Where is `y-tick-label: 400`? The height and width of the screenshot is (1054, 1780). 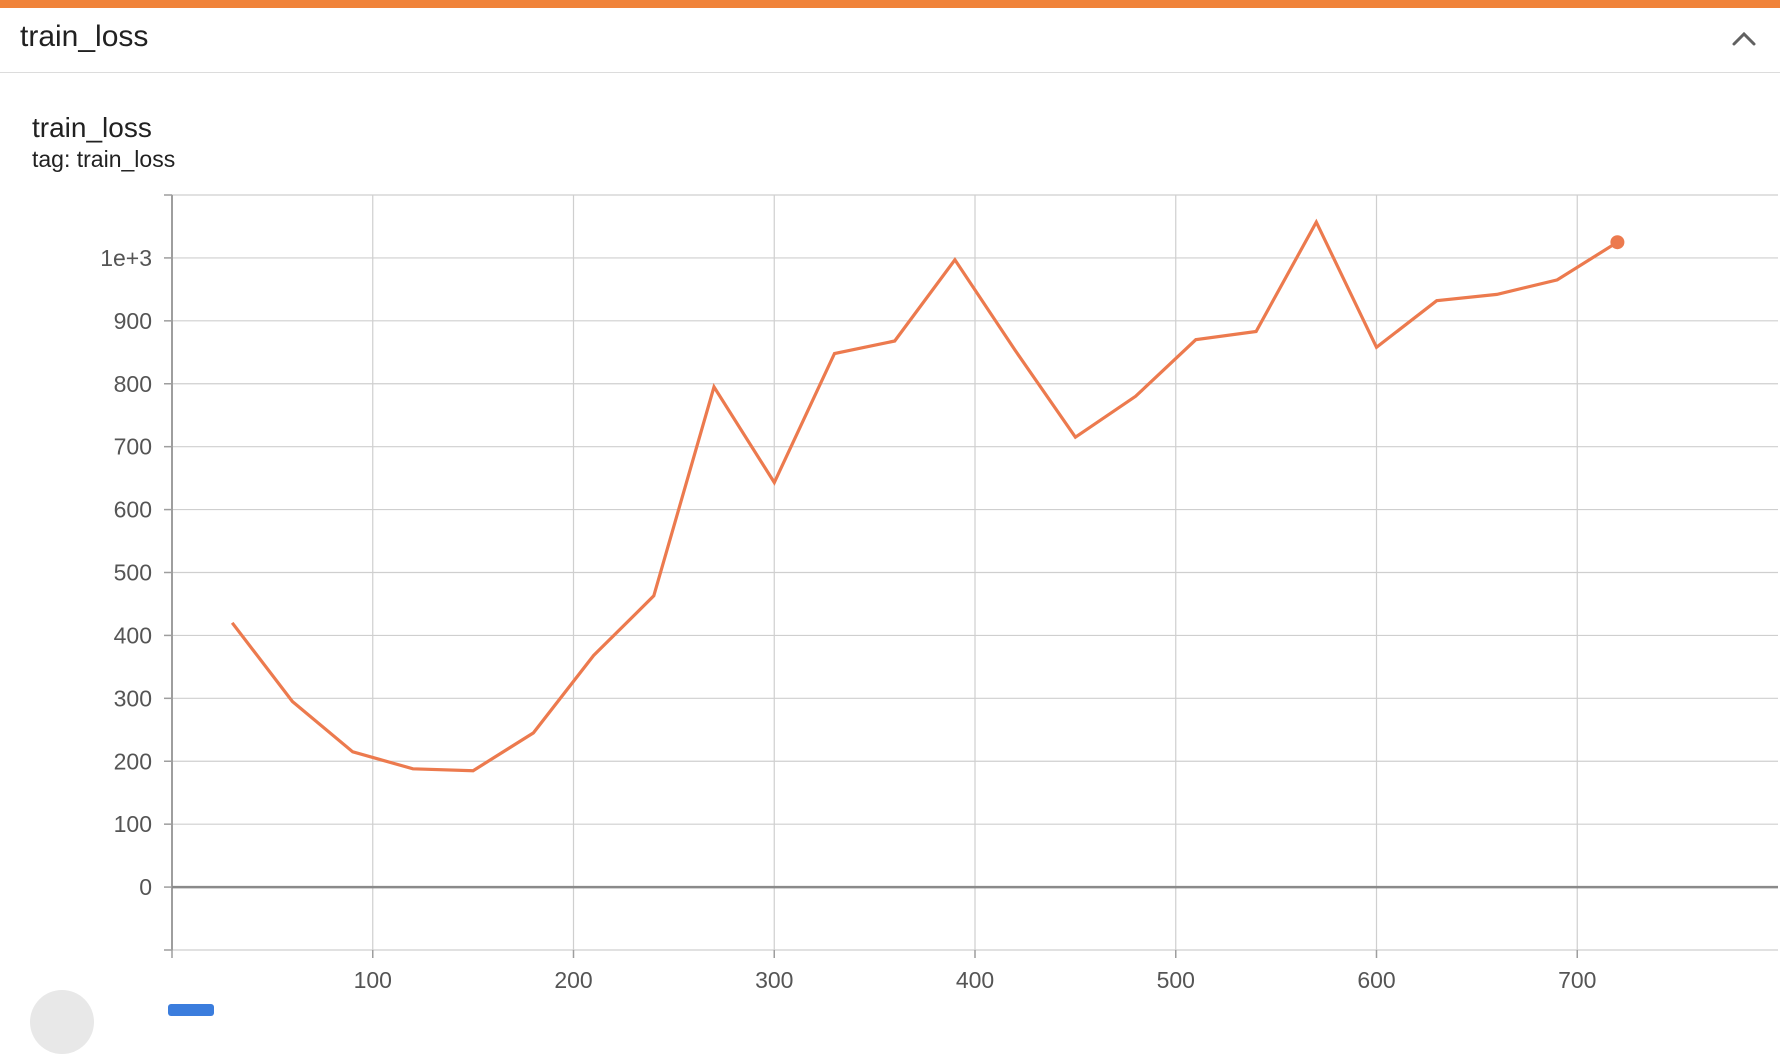
y-tick-label: 400 is located at coordinates (133, 635).